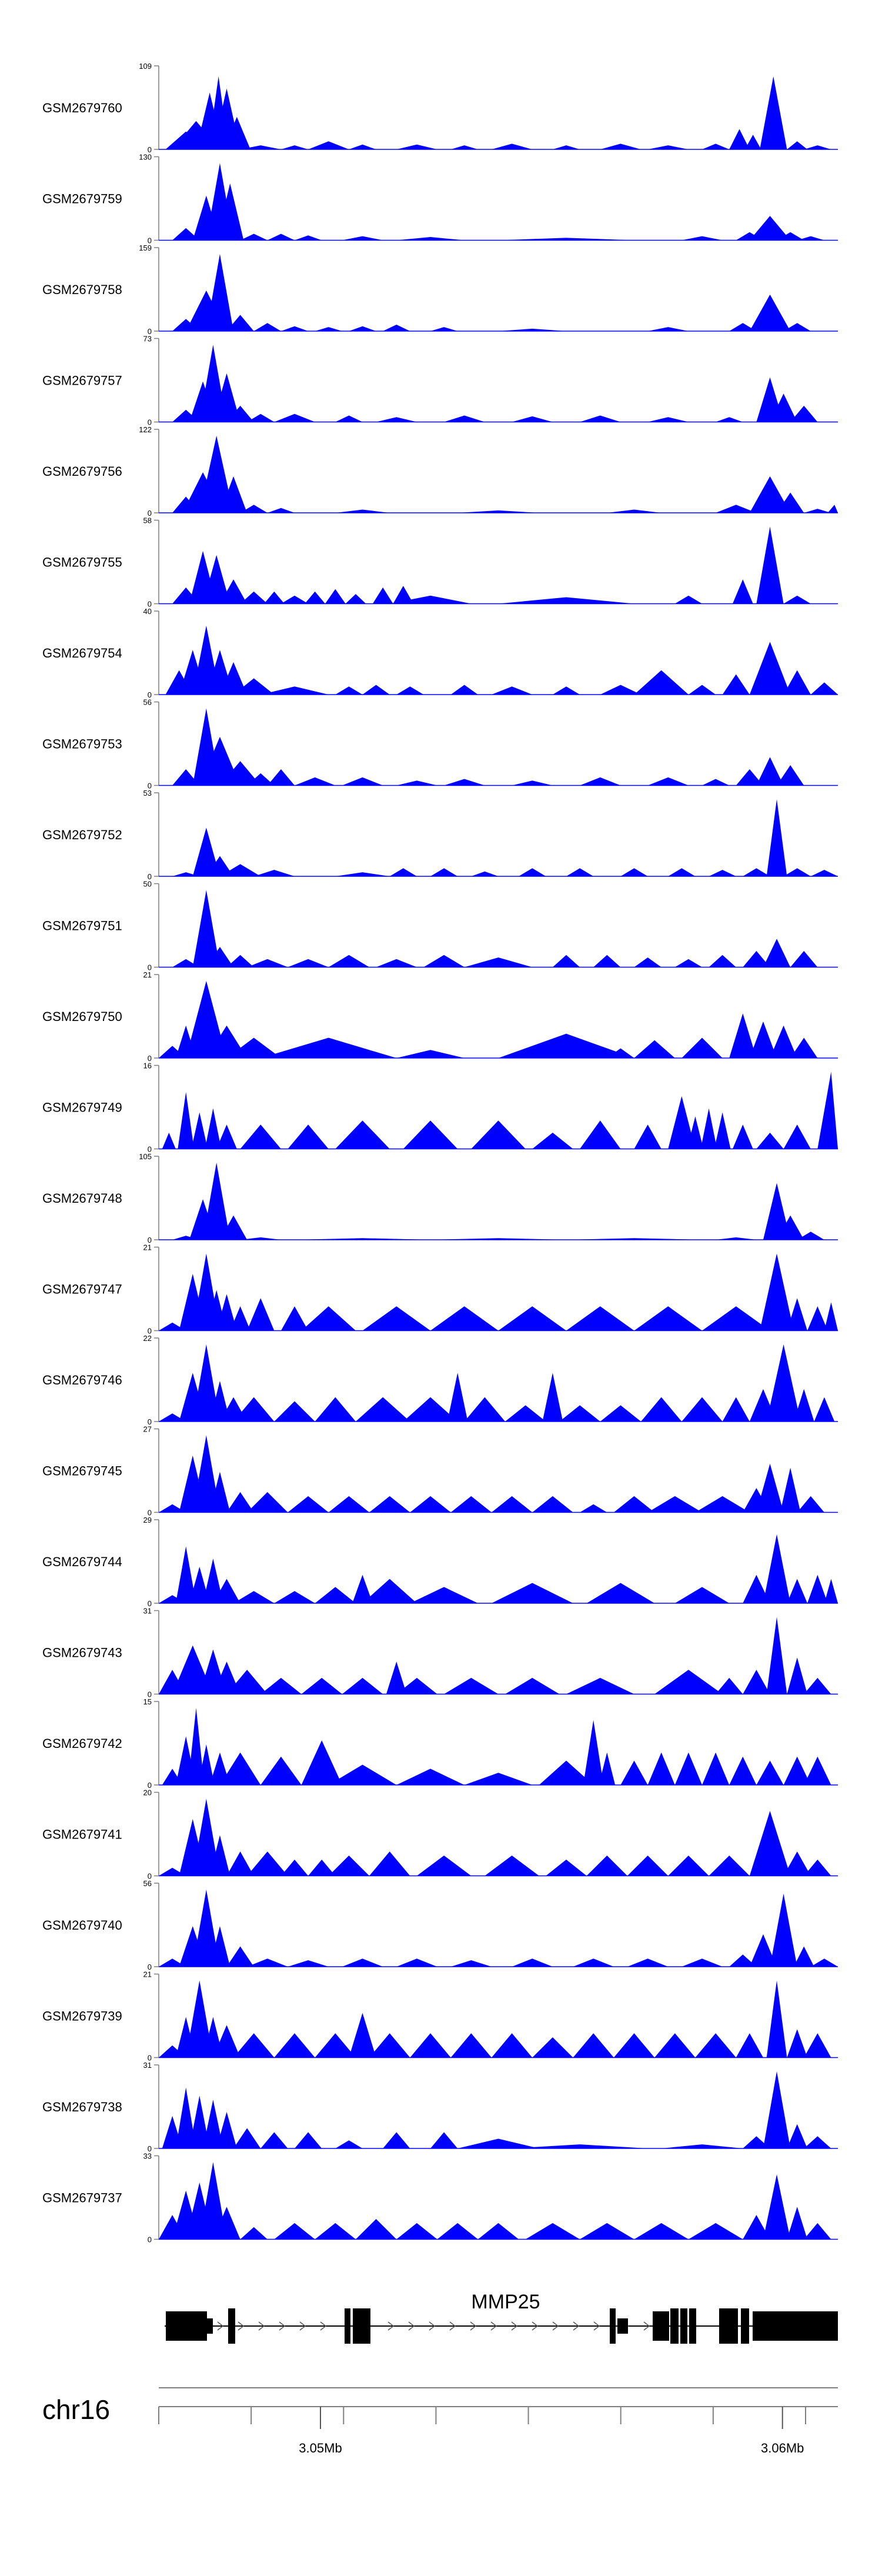 The image size is (882, 2576). Describe the element at coordinates (147, 520) in the screenshot. I see `y-axis-max-label: 58` at that location.